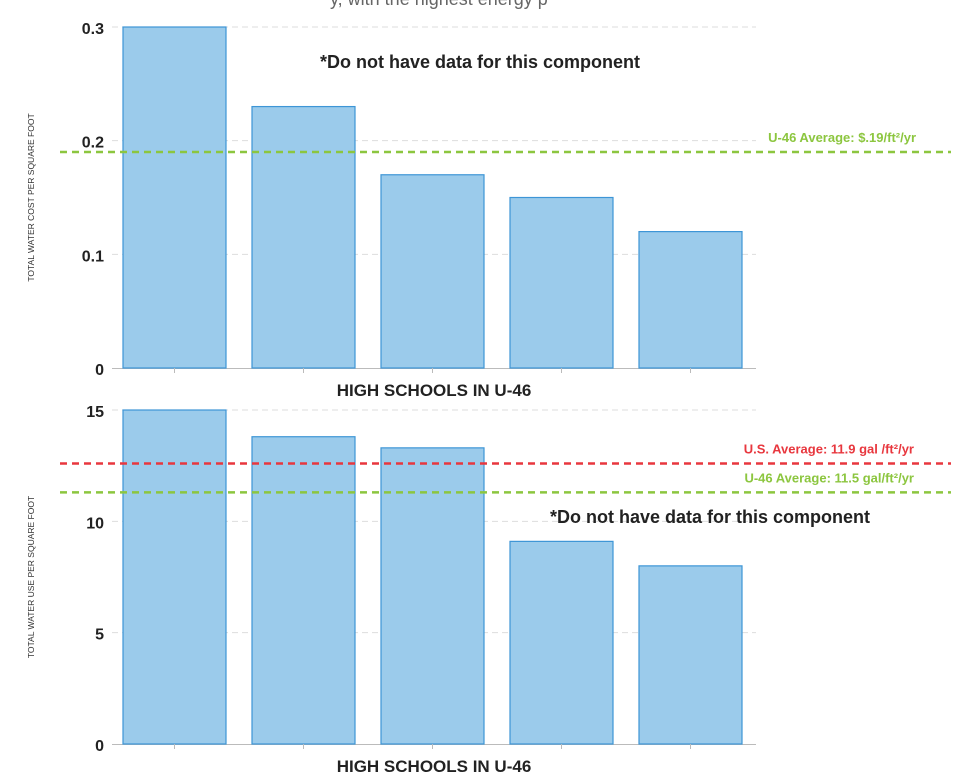  What do you see at coordinates (93, 256) in the screenshot?
I see `y-tick-label: 0.1` at bounding box center [93, 256].